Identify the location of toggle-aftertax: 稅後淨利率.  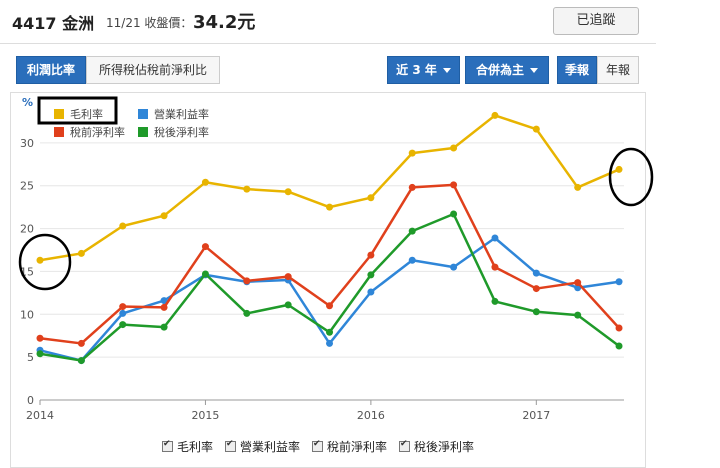
(436, 446).